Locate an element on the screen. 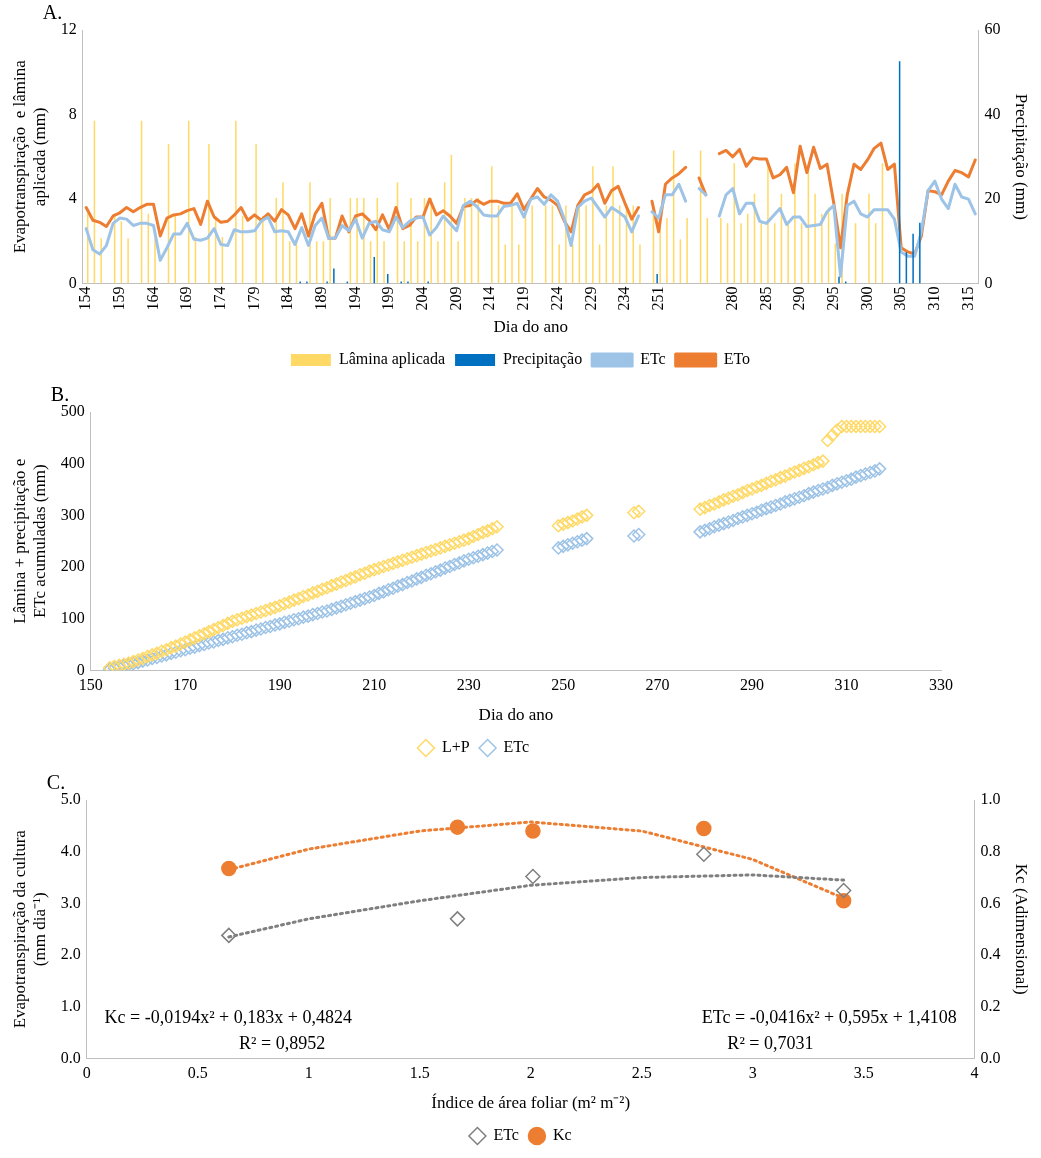 This screenshot has width=1041, height=1158. x-tick-label: 214 is located at coordinates (489, 298).